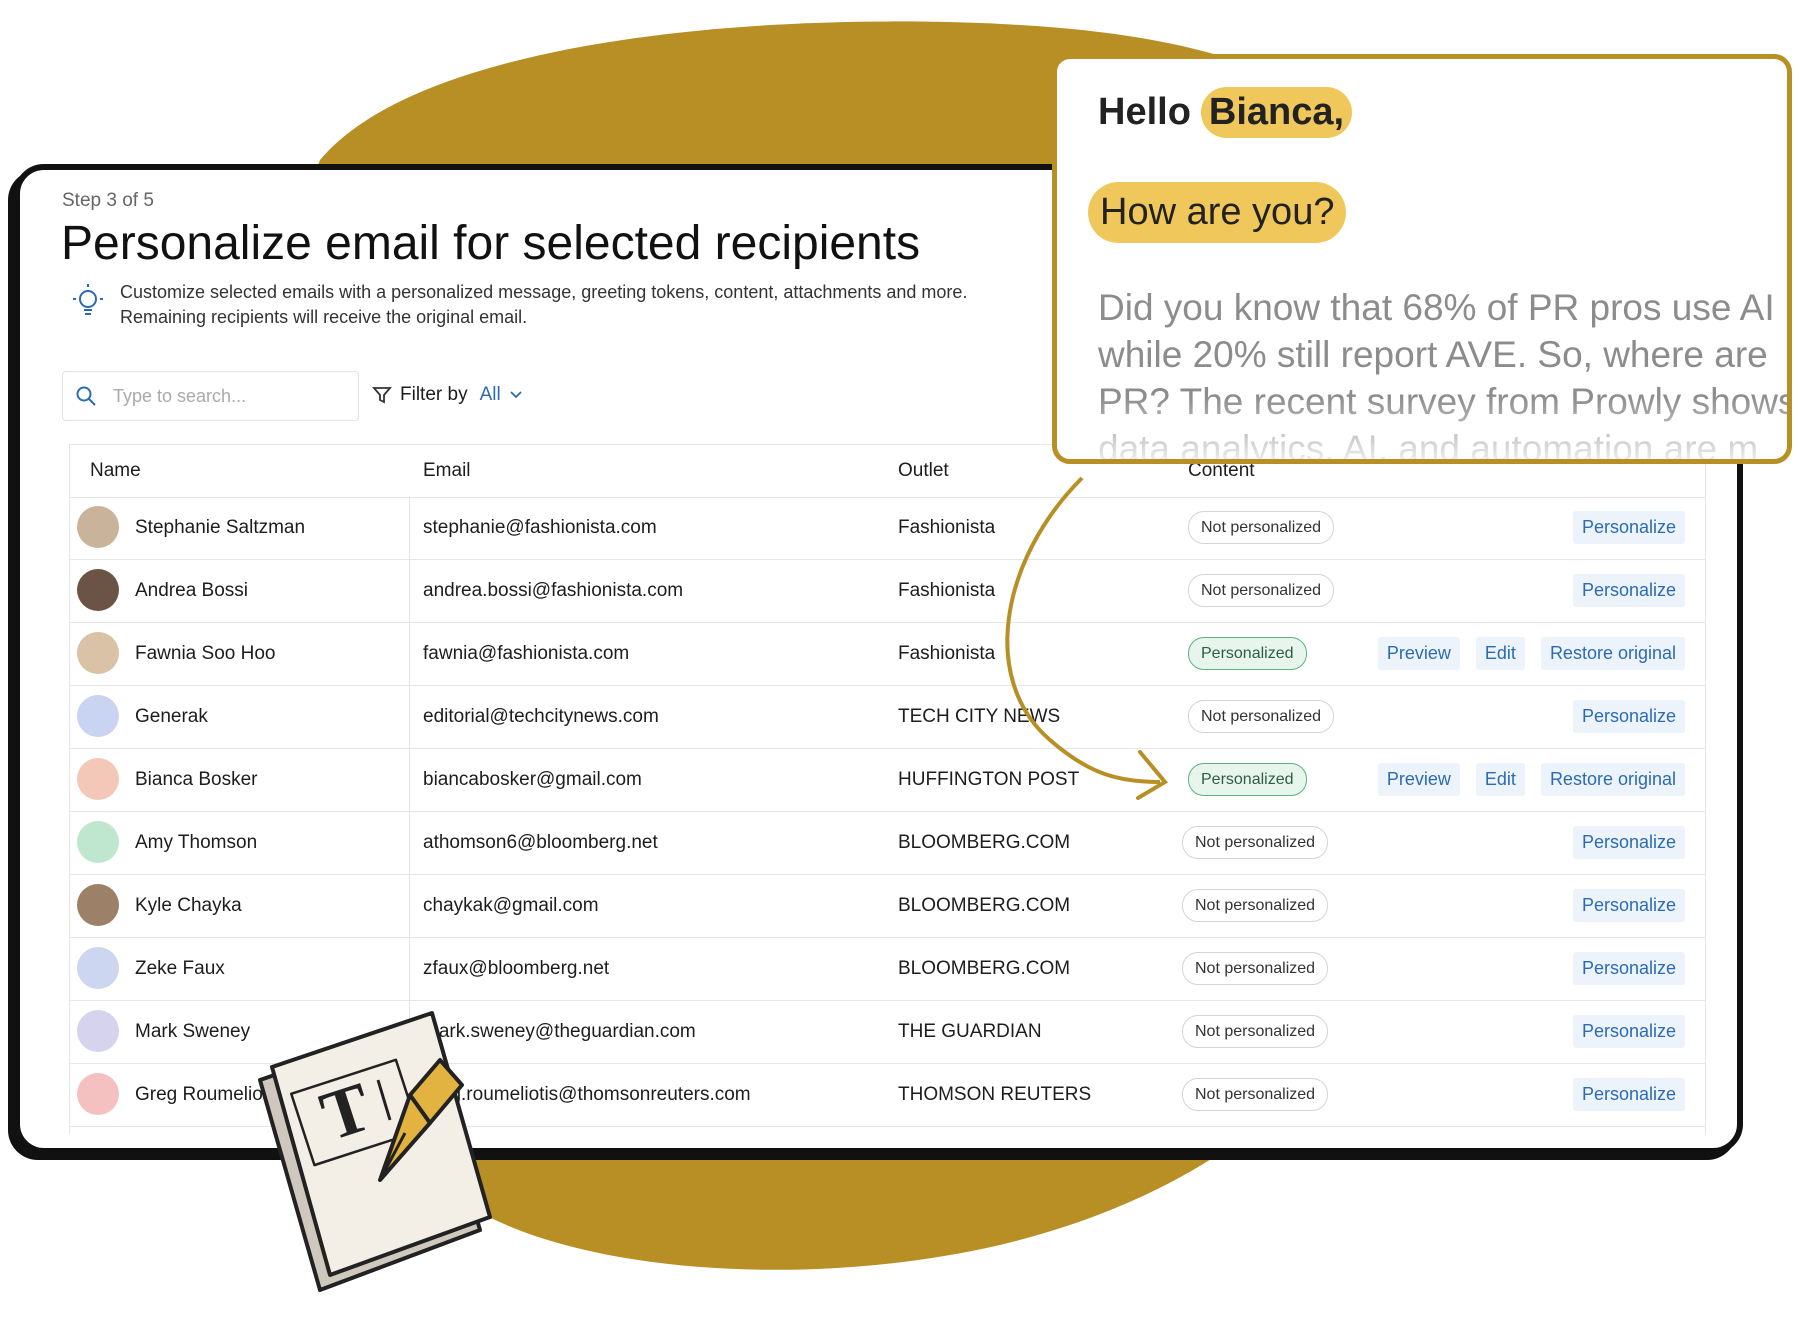  Describe the element at coordinates (979, 716) in the screenshot. I see `recipient-outlet: TECH CITY NEWS` at that location.